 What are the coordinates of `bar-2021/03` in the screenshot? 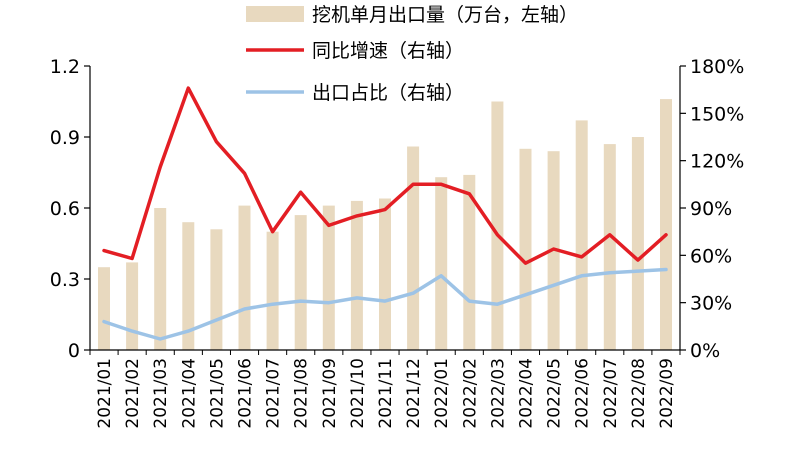 It's located at (160, 279).